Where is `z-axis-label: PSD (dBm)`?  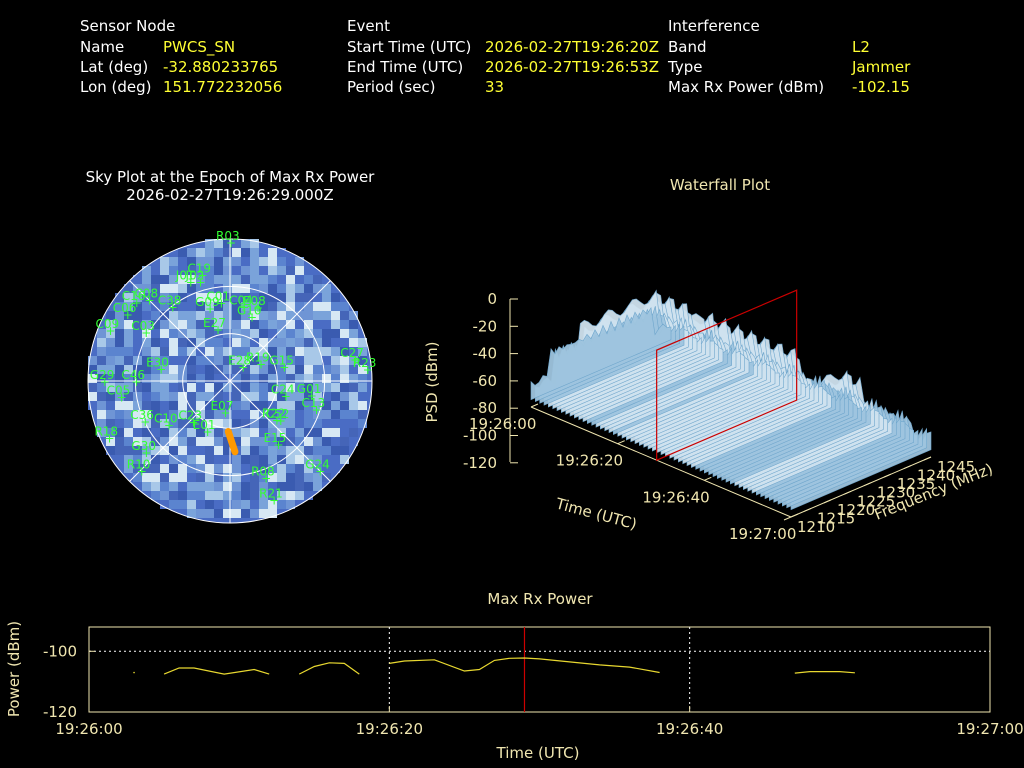 z-axis-label: PSD (dBm) is located at coordinates (432, 381).